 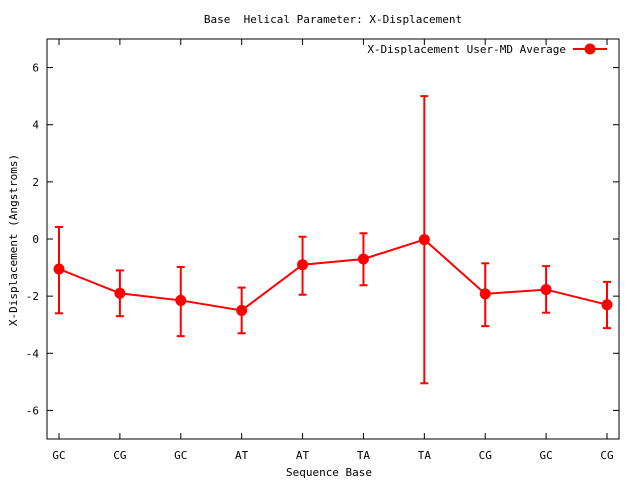 What do you see at coordinates (35, 182) in the screenshot?
I see `y-tick-label: 2` at bounding box center [35, 182].